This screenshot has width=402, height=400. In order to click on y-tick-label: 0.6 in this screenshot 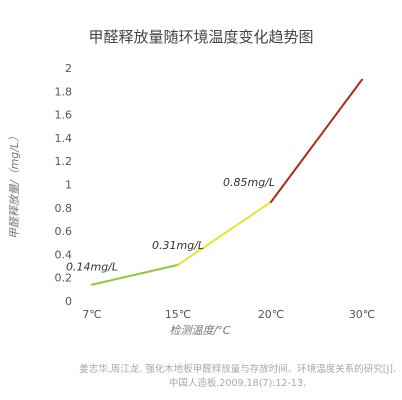, I will do `click(64, 231)`.